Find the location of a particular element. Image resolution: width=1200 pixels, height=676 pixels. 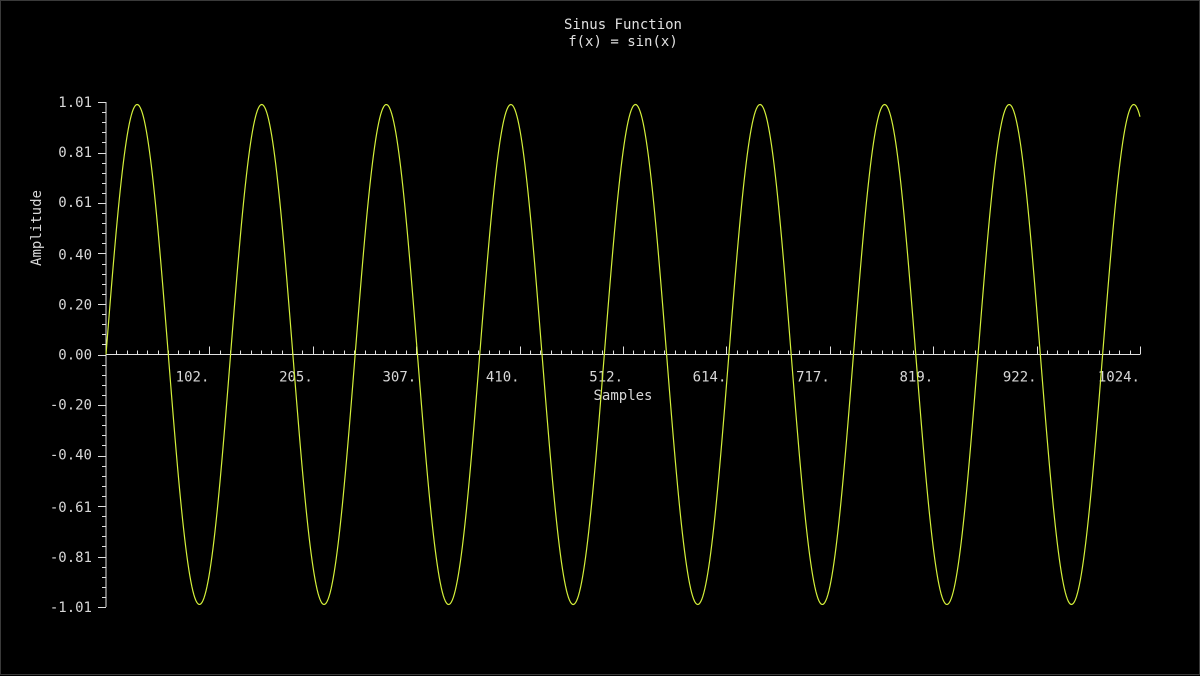

chart-subtitle: f(x) = sin(x) is located at coordinates (623, 42).